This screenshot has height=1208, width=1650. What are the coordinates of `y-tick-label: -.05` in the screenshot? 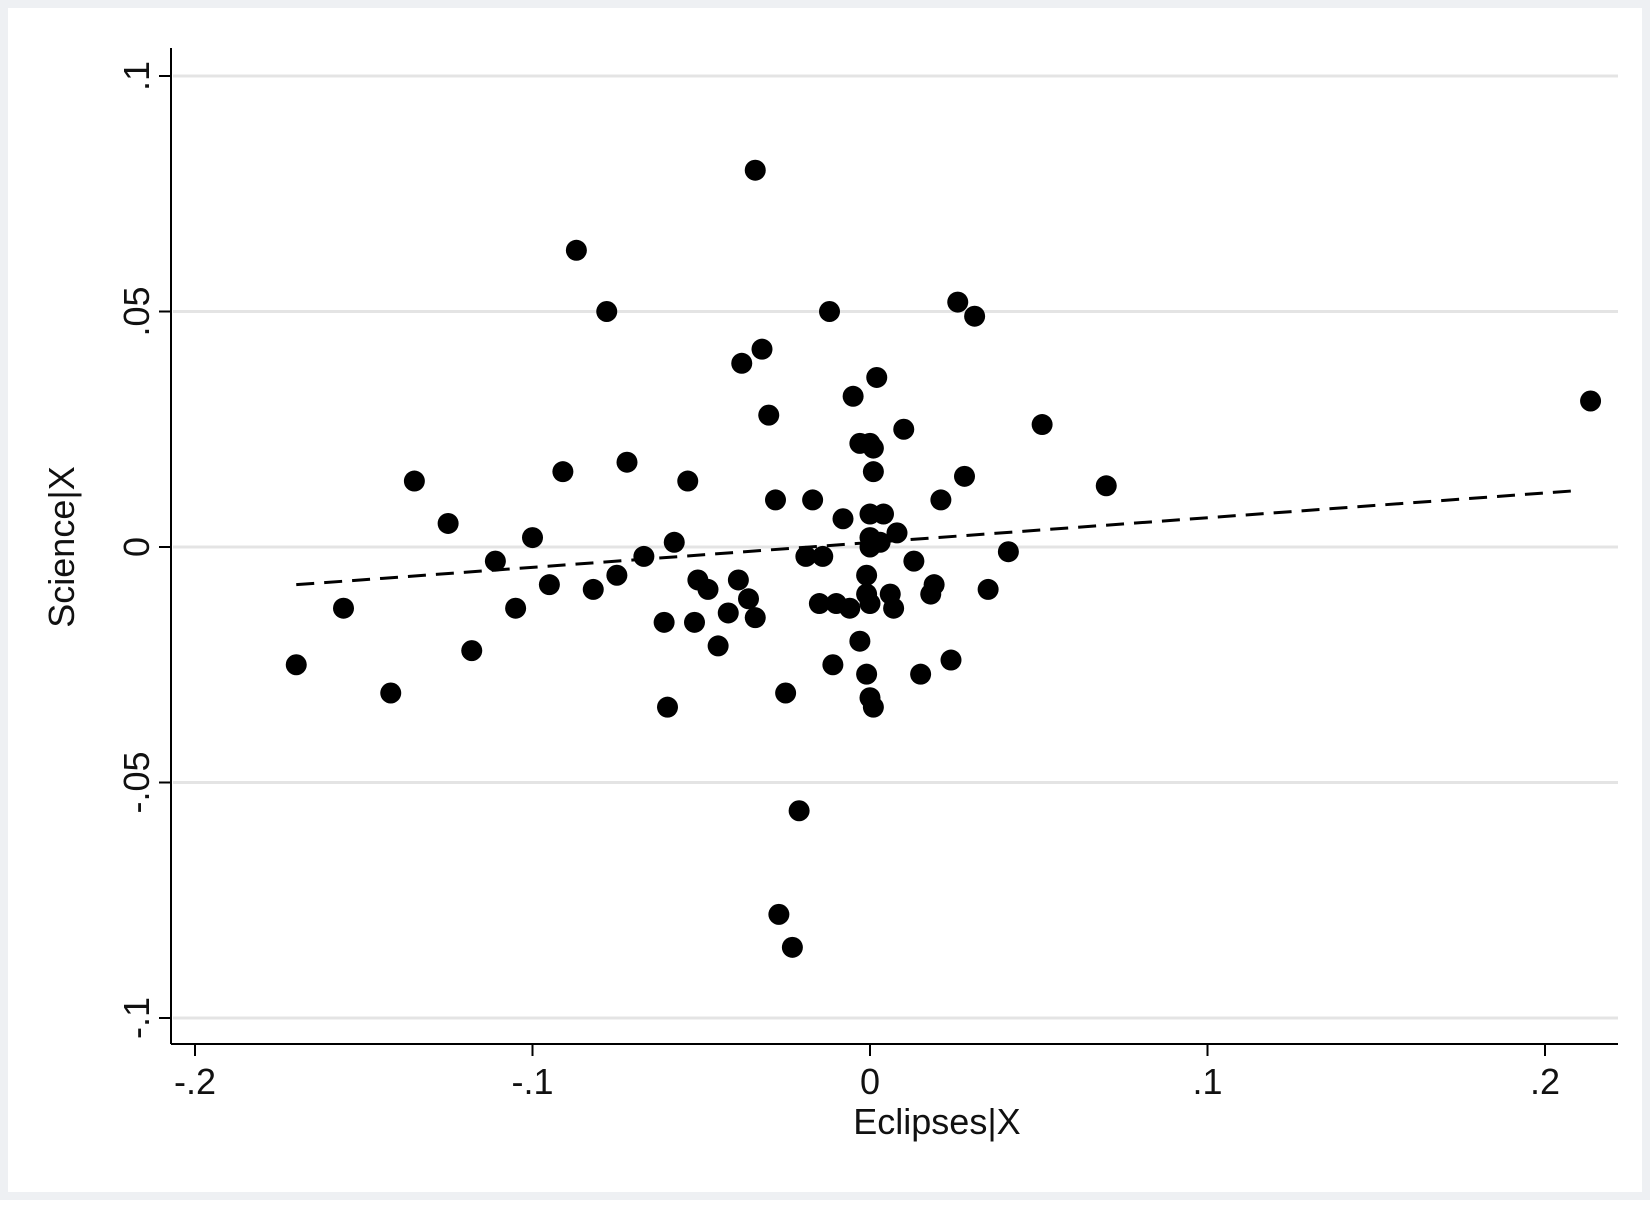 It's located at (136, 782).